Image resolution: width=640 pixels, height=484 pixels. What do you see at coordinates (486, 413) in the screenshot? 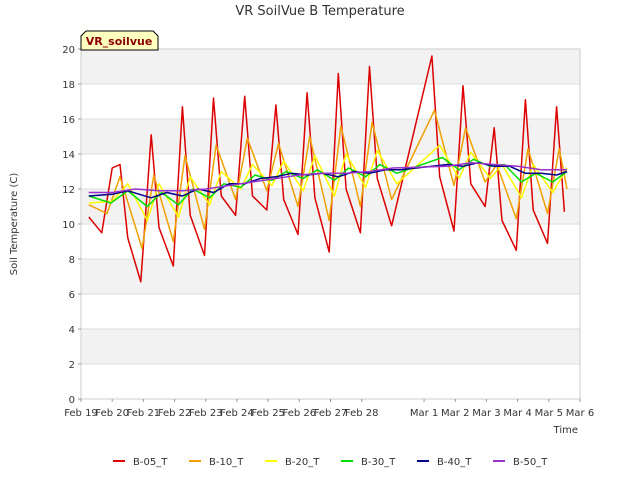
I see `x-tick-label: Mar 3` at bounding box center [486, 413].